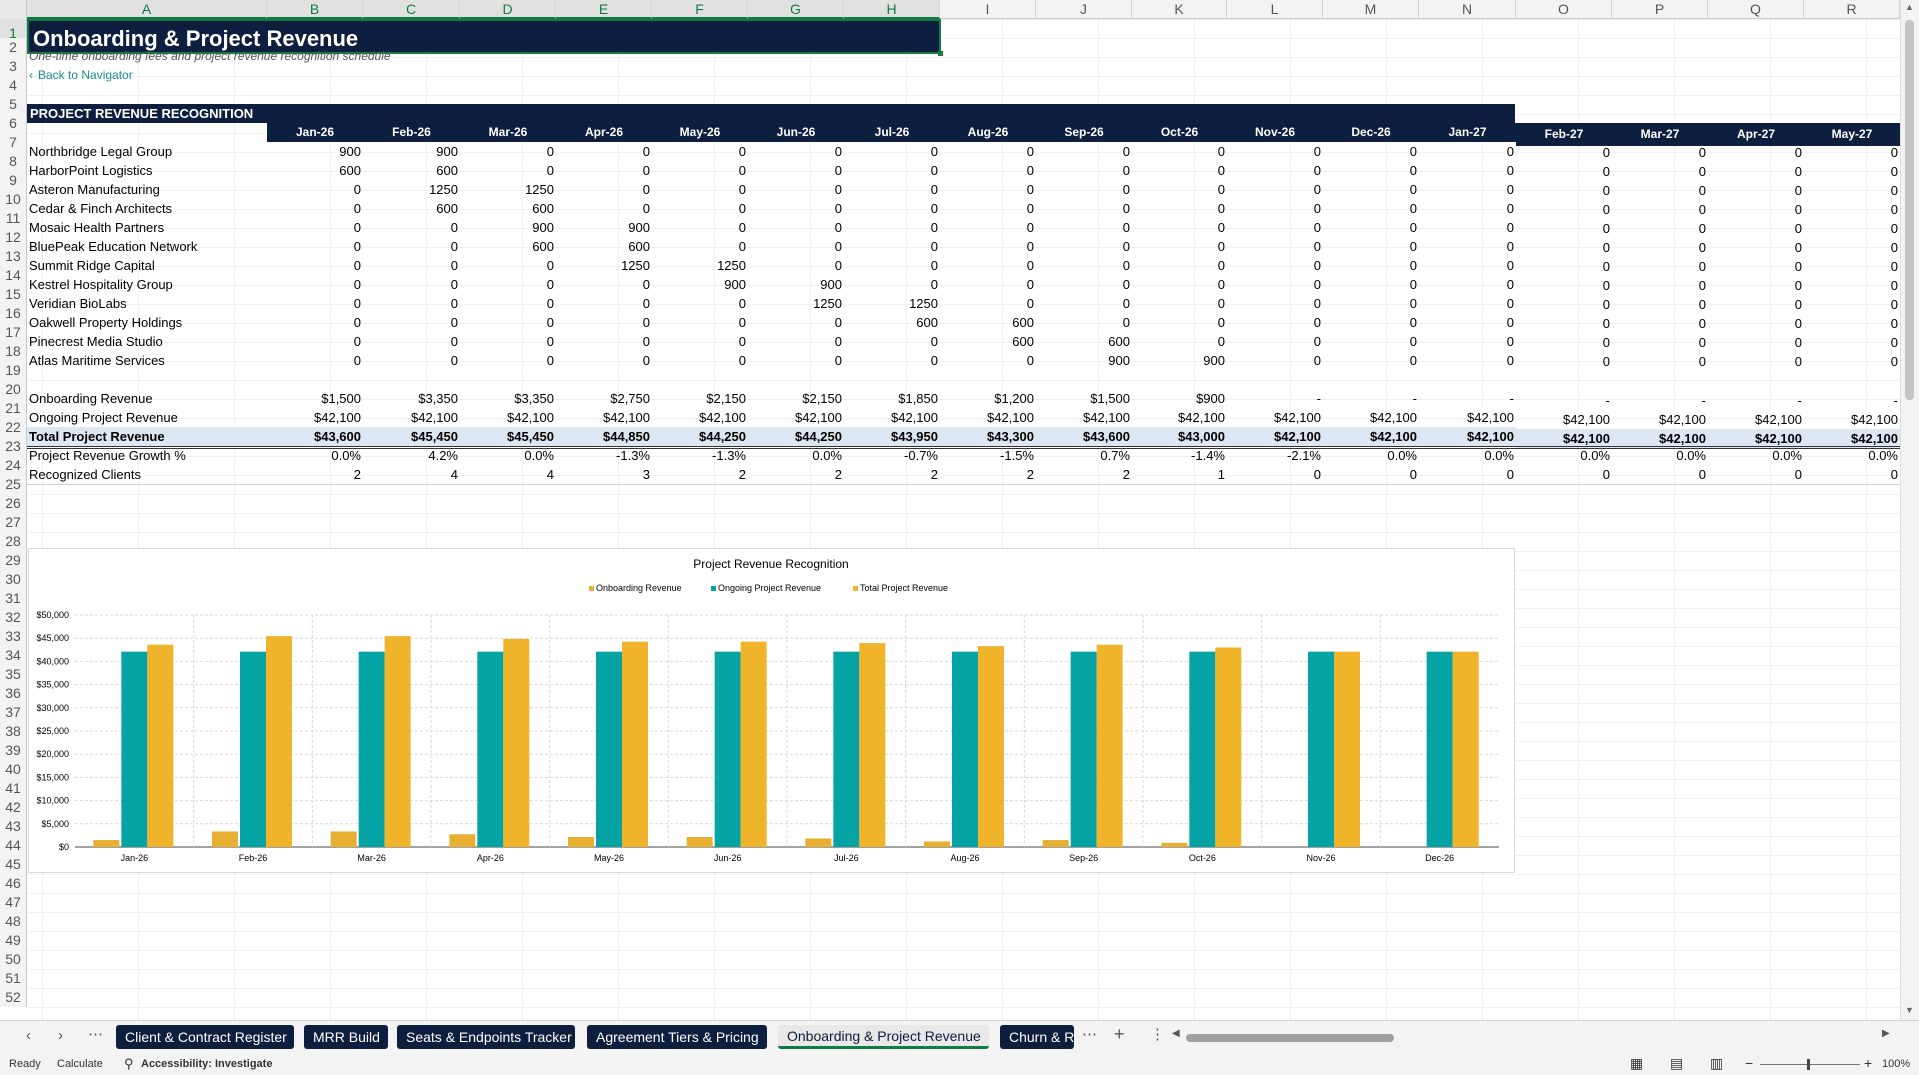 Image resolution: width=1919 pixels, height=1075 pixels. I want to click on summary-cell: $900, so click(1210, 398).